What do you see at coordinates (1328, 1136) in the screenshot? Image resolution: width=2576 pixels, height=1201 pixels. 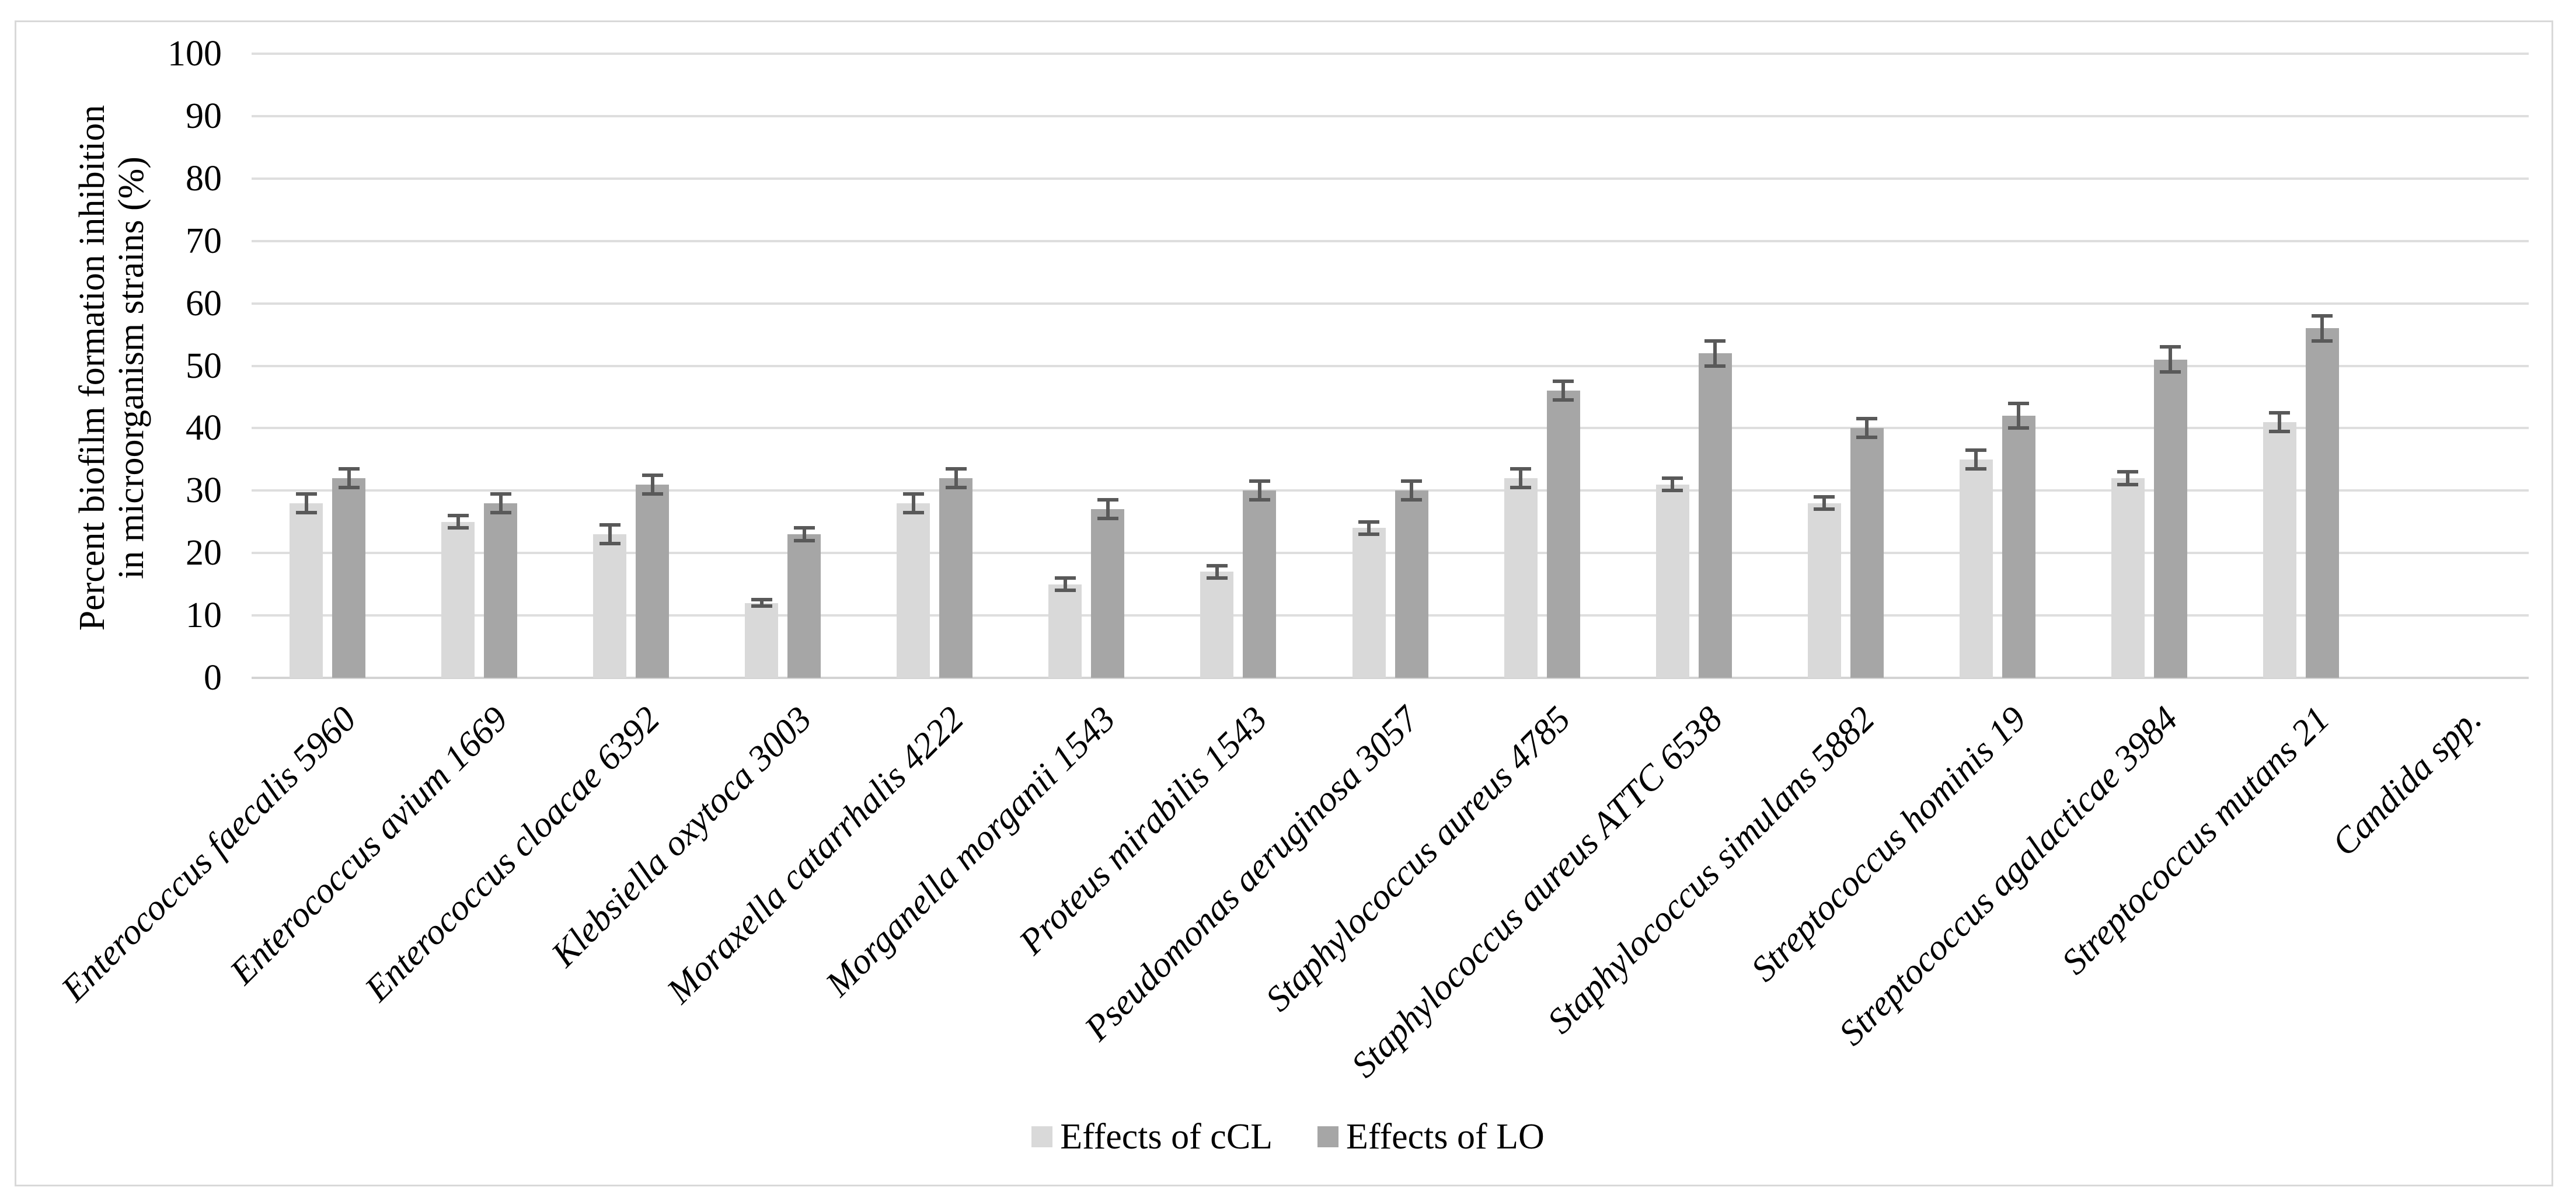 I see `legend-swatch-lo` at bounding box center [1328, 1136].